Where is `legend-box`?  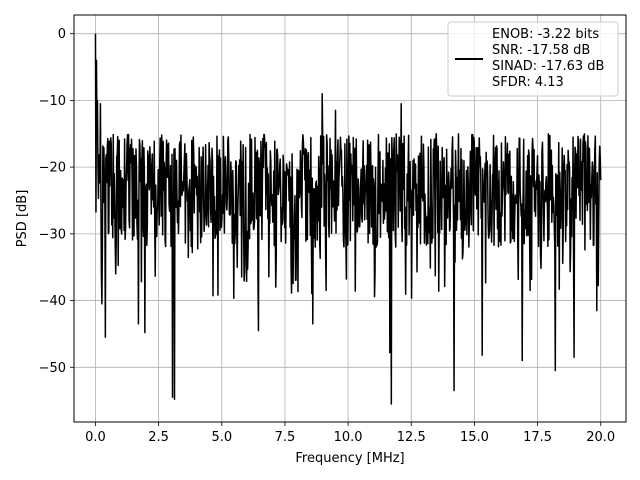 legend-box is located at coordinates (533, 59).